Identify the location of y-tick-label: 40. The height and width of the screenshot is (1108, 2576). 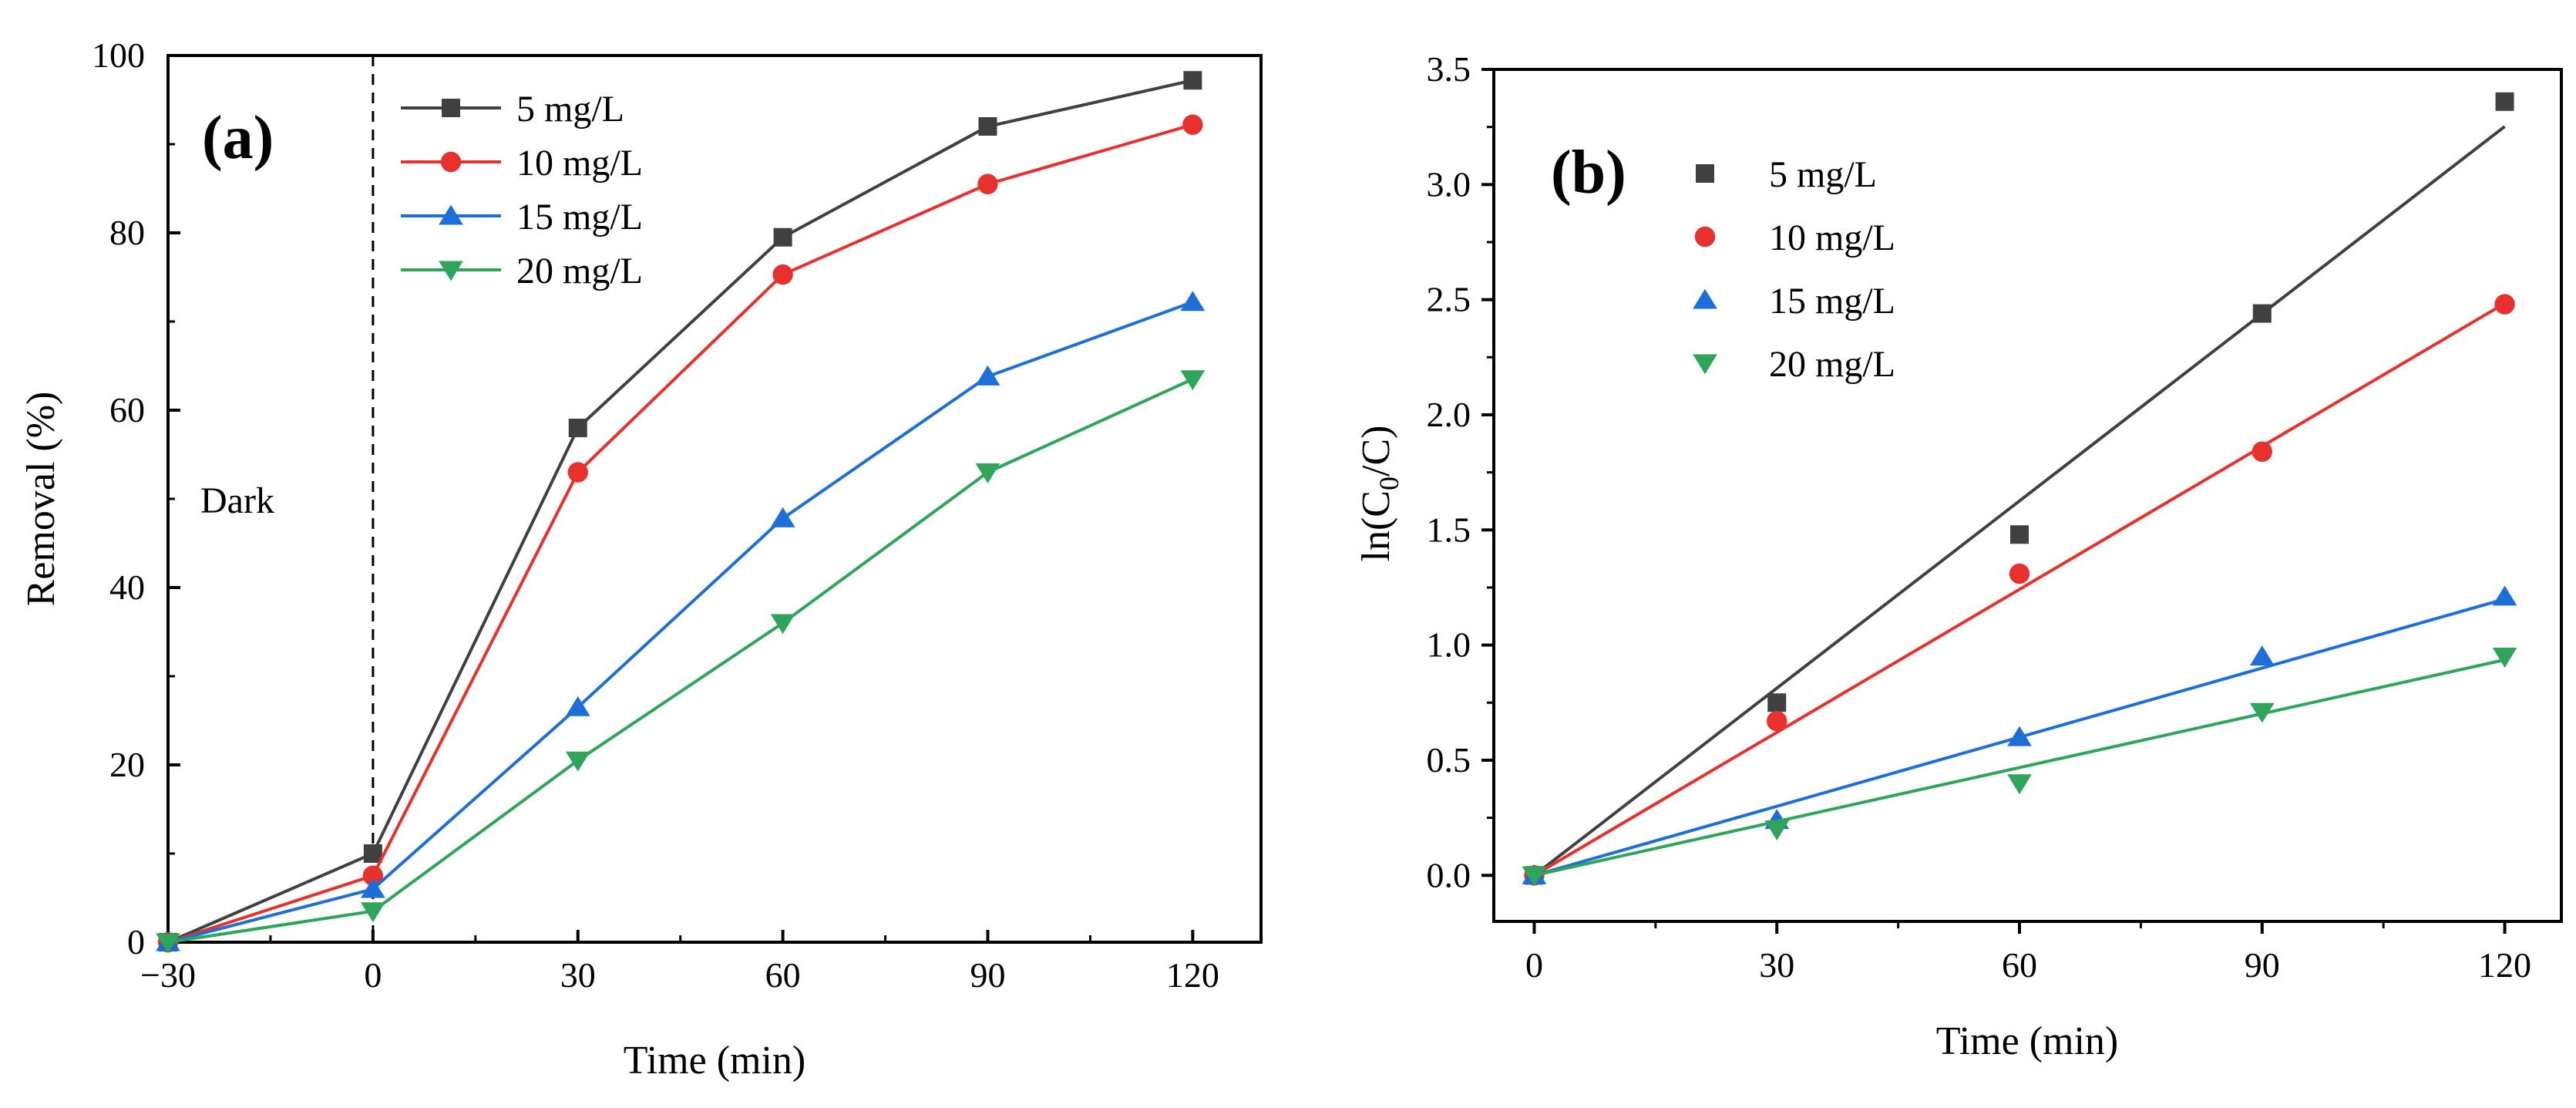
(127, 587).